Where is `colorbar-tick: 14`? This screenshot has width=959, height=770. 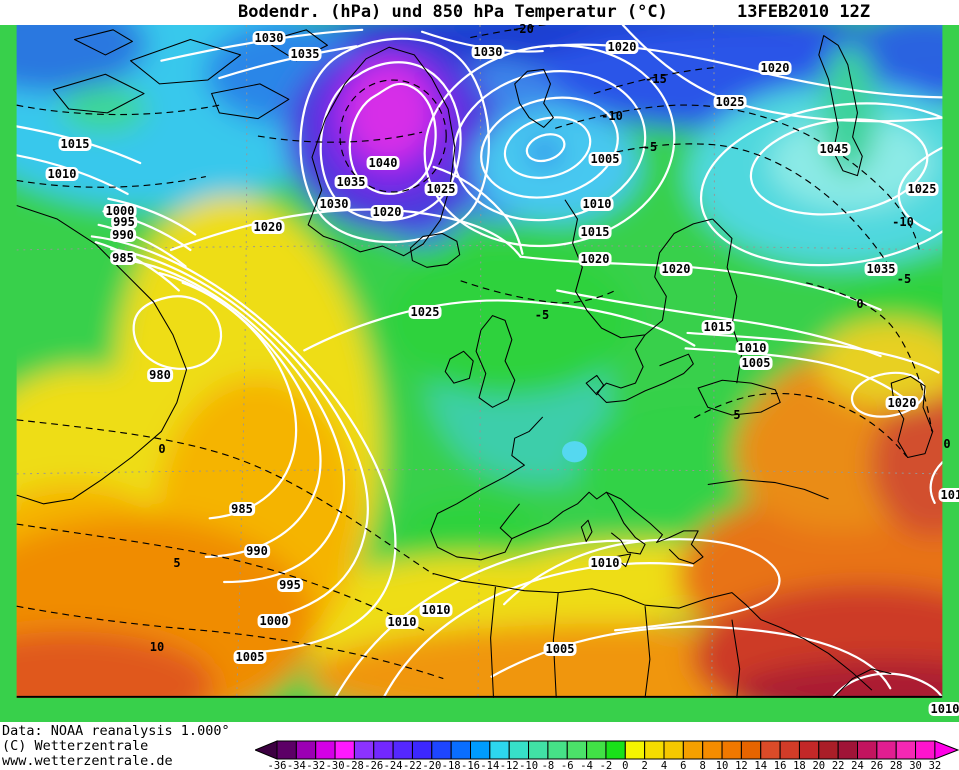
colorbar-tick: 14 is located at coordinates (760, 765).